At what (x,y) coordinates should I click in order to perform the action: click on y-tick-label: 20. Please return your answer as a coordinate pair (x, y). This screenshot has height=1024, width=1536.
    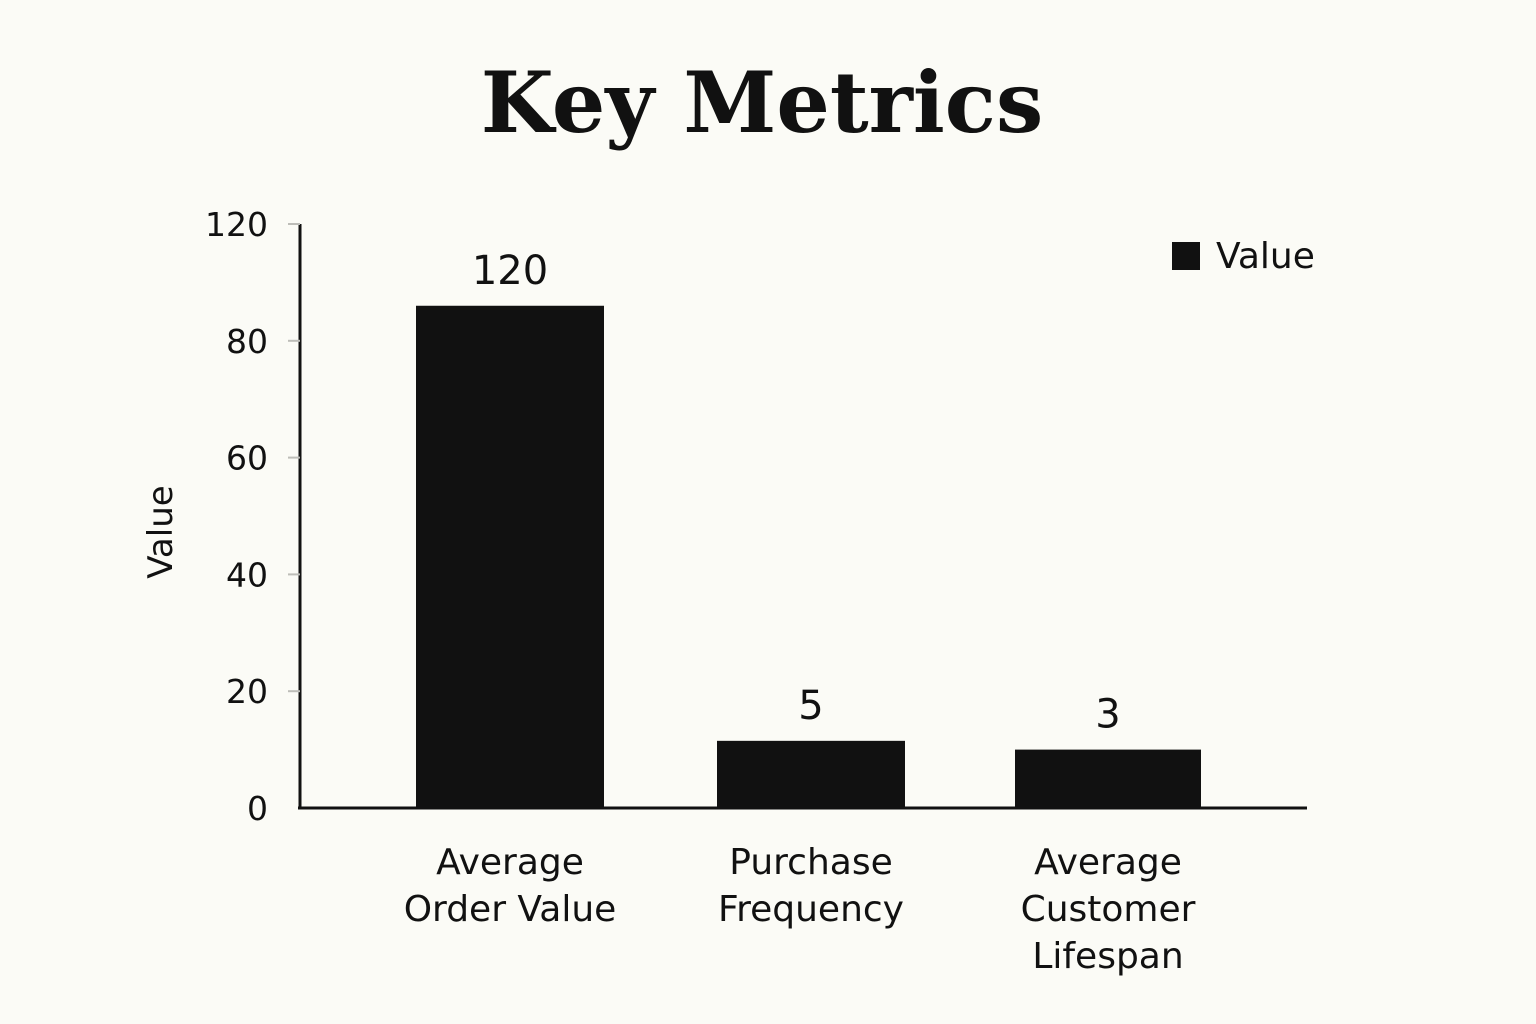
    Looking at the image, I should click on (247, 691).